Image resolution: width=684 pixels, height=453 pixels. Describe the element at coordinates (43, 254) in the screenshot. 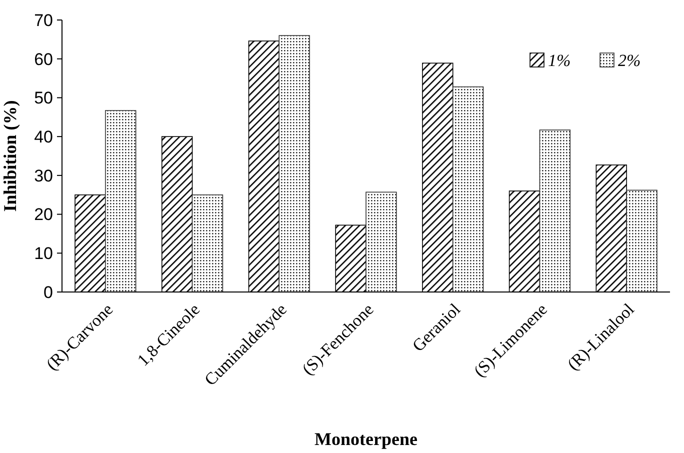

I see `y-tick-label: 10` at that location.